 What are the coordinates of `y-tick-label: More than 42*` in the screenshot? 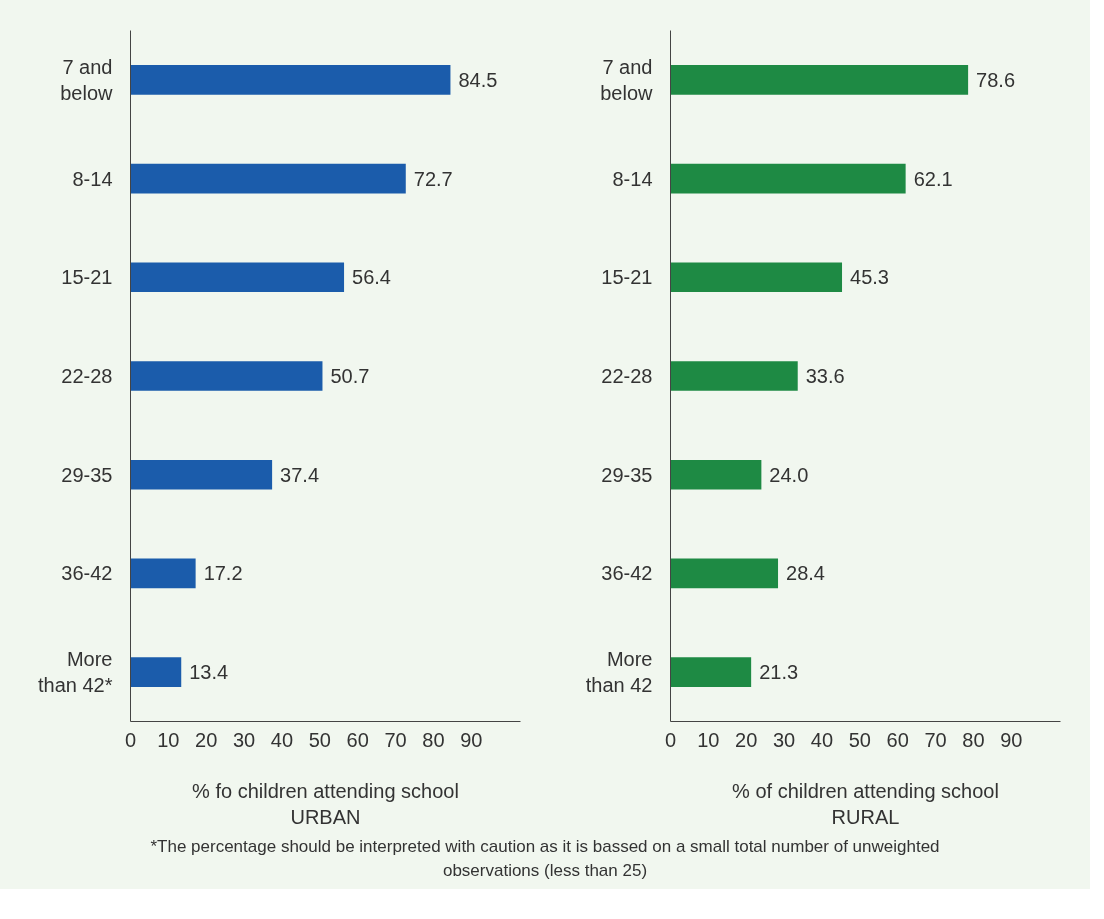 It's located at (75, 672).